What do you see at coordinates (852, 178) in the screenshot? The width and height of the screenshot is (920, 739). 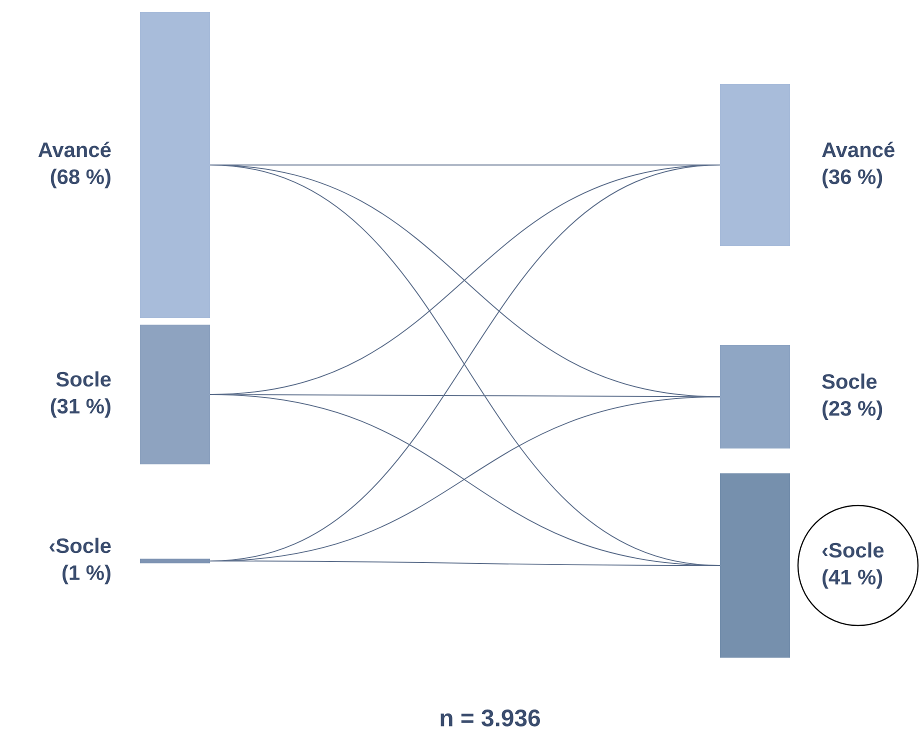 I see `data-label: (36 %)` at bounding box center [852, 178].